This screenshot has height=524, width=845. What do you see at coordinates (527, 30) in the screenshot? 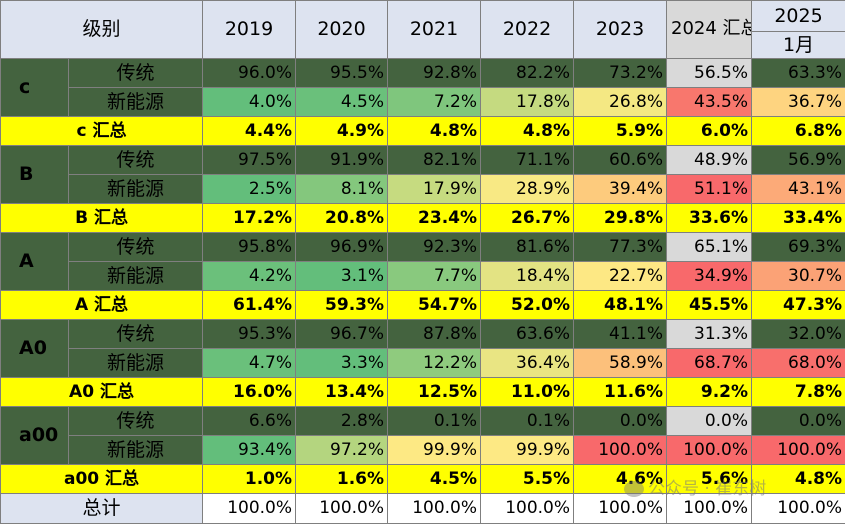
I see `header-year: 2022` at bounding box center [527, 30].